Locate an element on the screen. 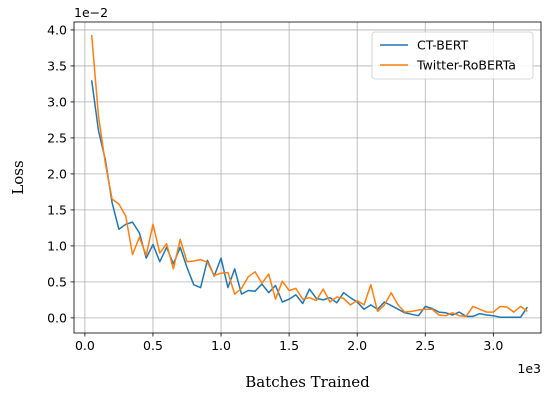  x-offset-label: 1e3 is located at coordinates (529, 368).